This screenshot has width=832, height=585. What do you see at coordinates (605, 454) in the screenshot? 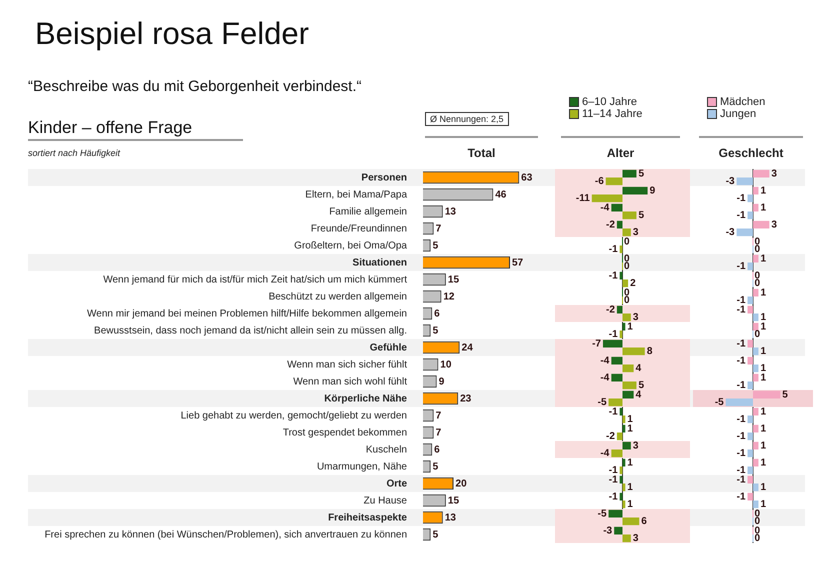
I see `data-label: -4` at bounding box center [605, 454].